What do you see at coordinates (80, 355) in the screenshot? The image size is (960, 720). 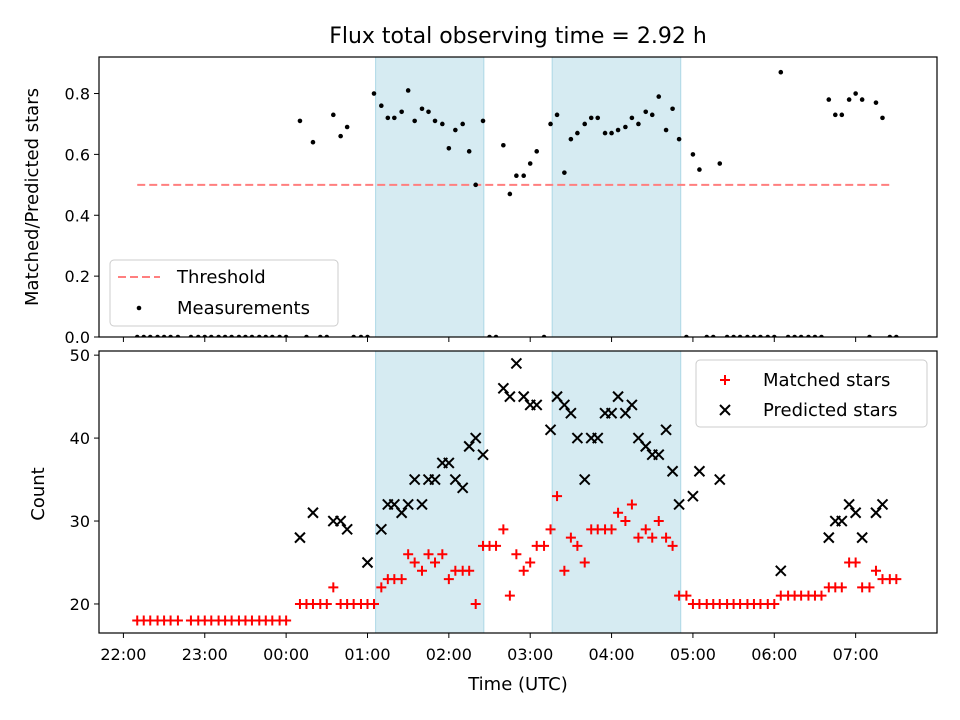 I see `bottom-ytick-label: 50` at bounding box center [80, 355].